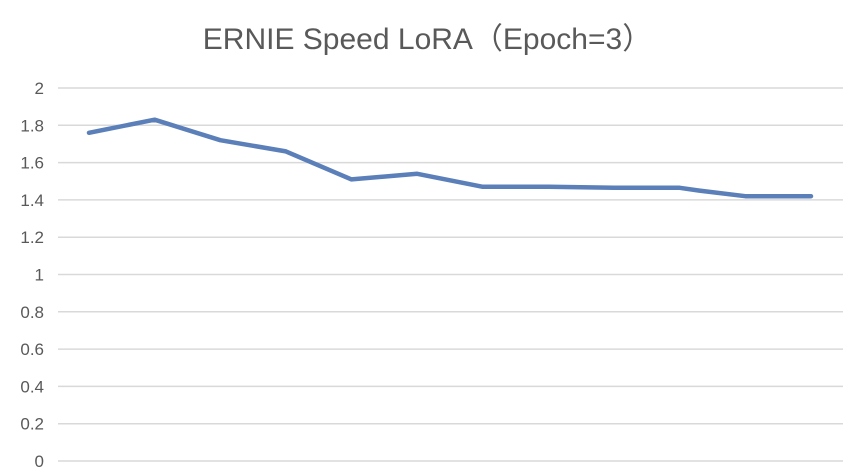 The height and width of the screenshot is (474, 855). Describe the element at coordinates (32, 125) in the screenshot. I see `y-tick-label: 1.8` at that location.